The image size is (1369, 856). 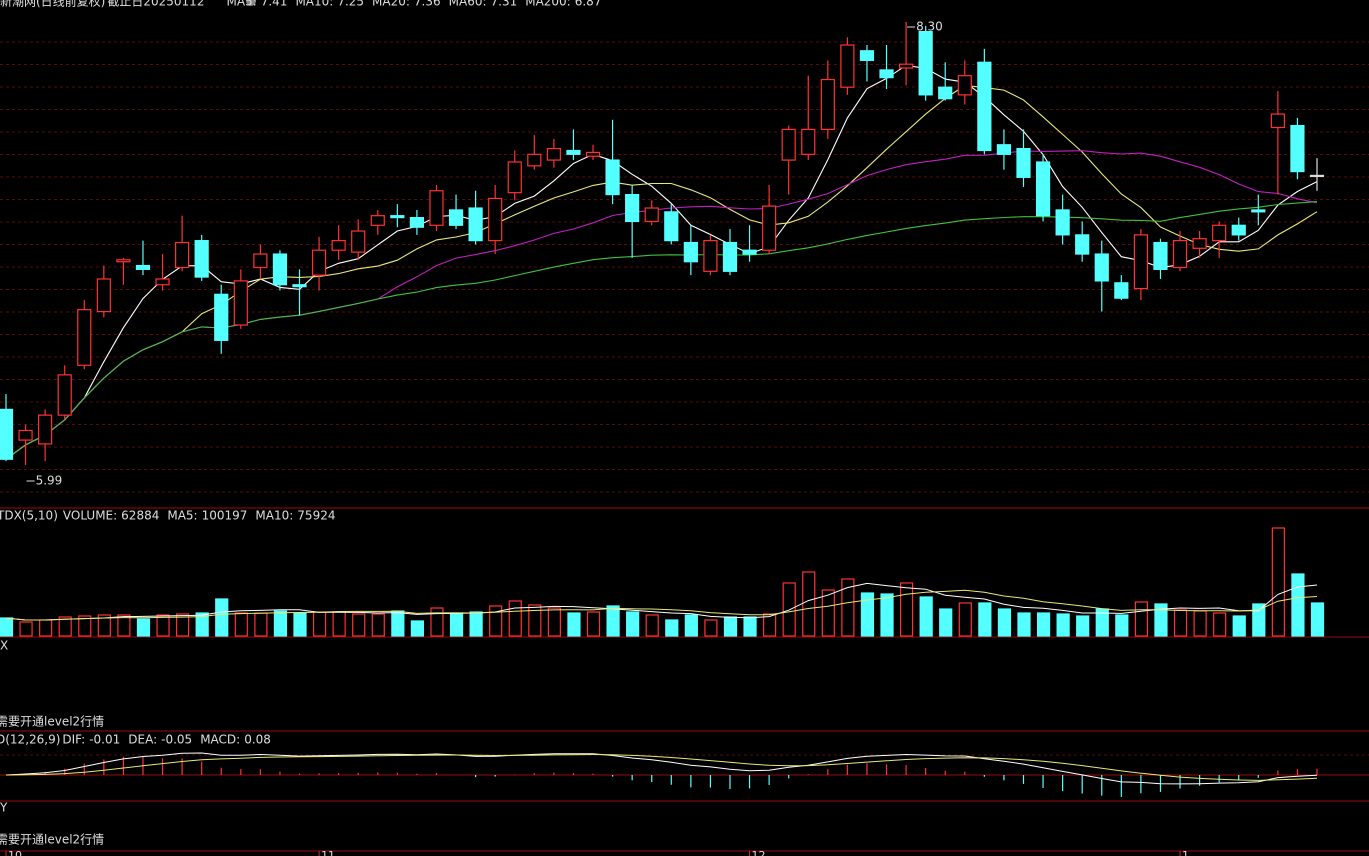 I want to click on legend-value: 62884, so click(x=140, y=516).